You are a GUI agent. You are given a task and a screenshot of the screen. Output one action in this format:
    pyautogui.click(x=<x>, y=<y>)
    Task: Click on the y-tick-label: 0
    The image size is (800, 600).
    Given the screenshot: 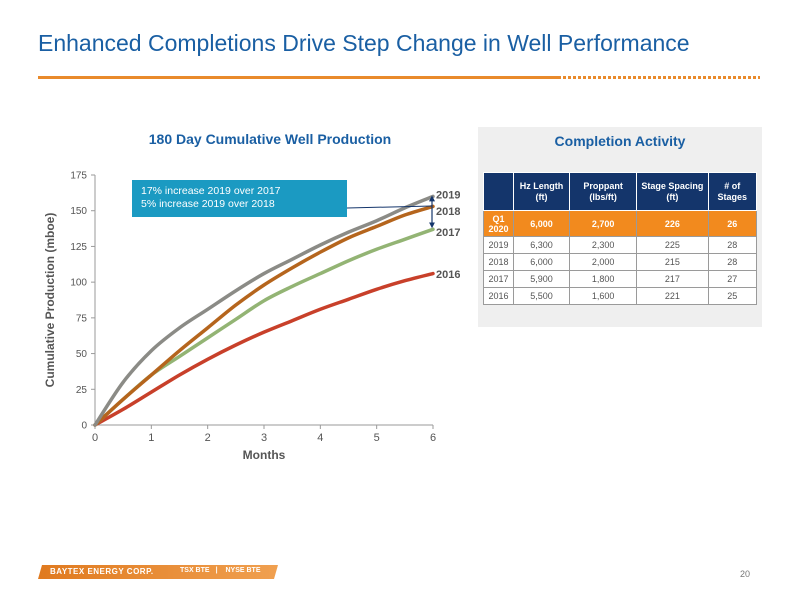 What is the action you would take?
    pyautogui.click(x=84, y=426)
    